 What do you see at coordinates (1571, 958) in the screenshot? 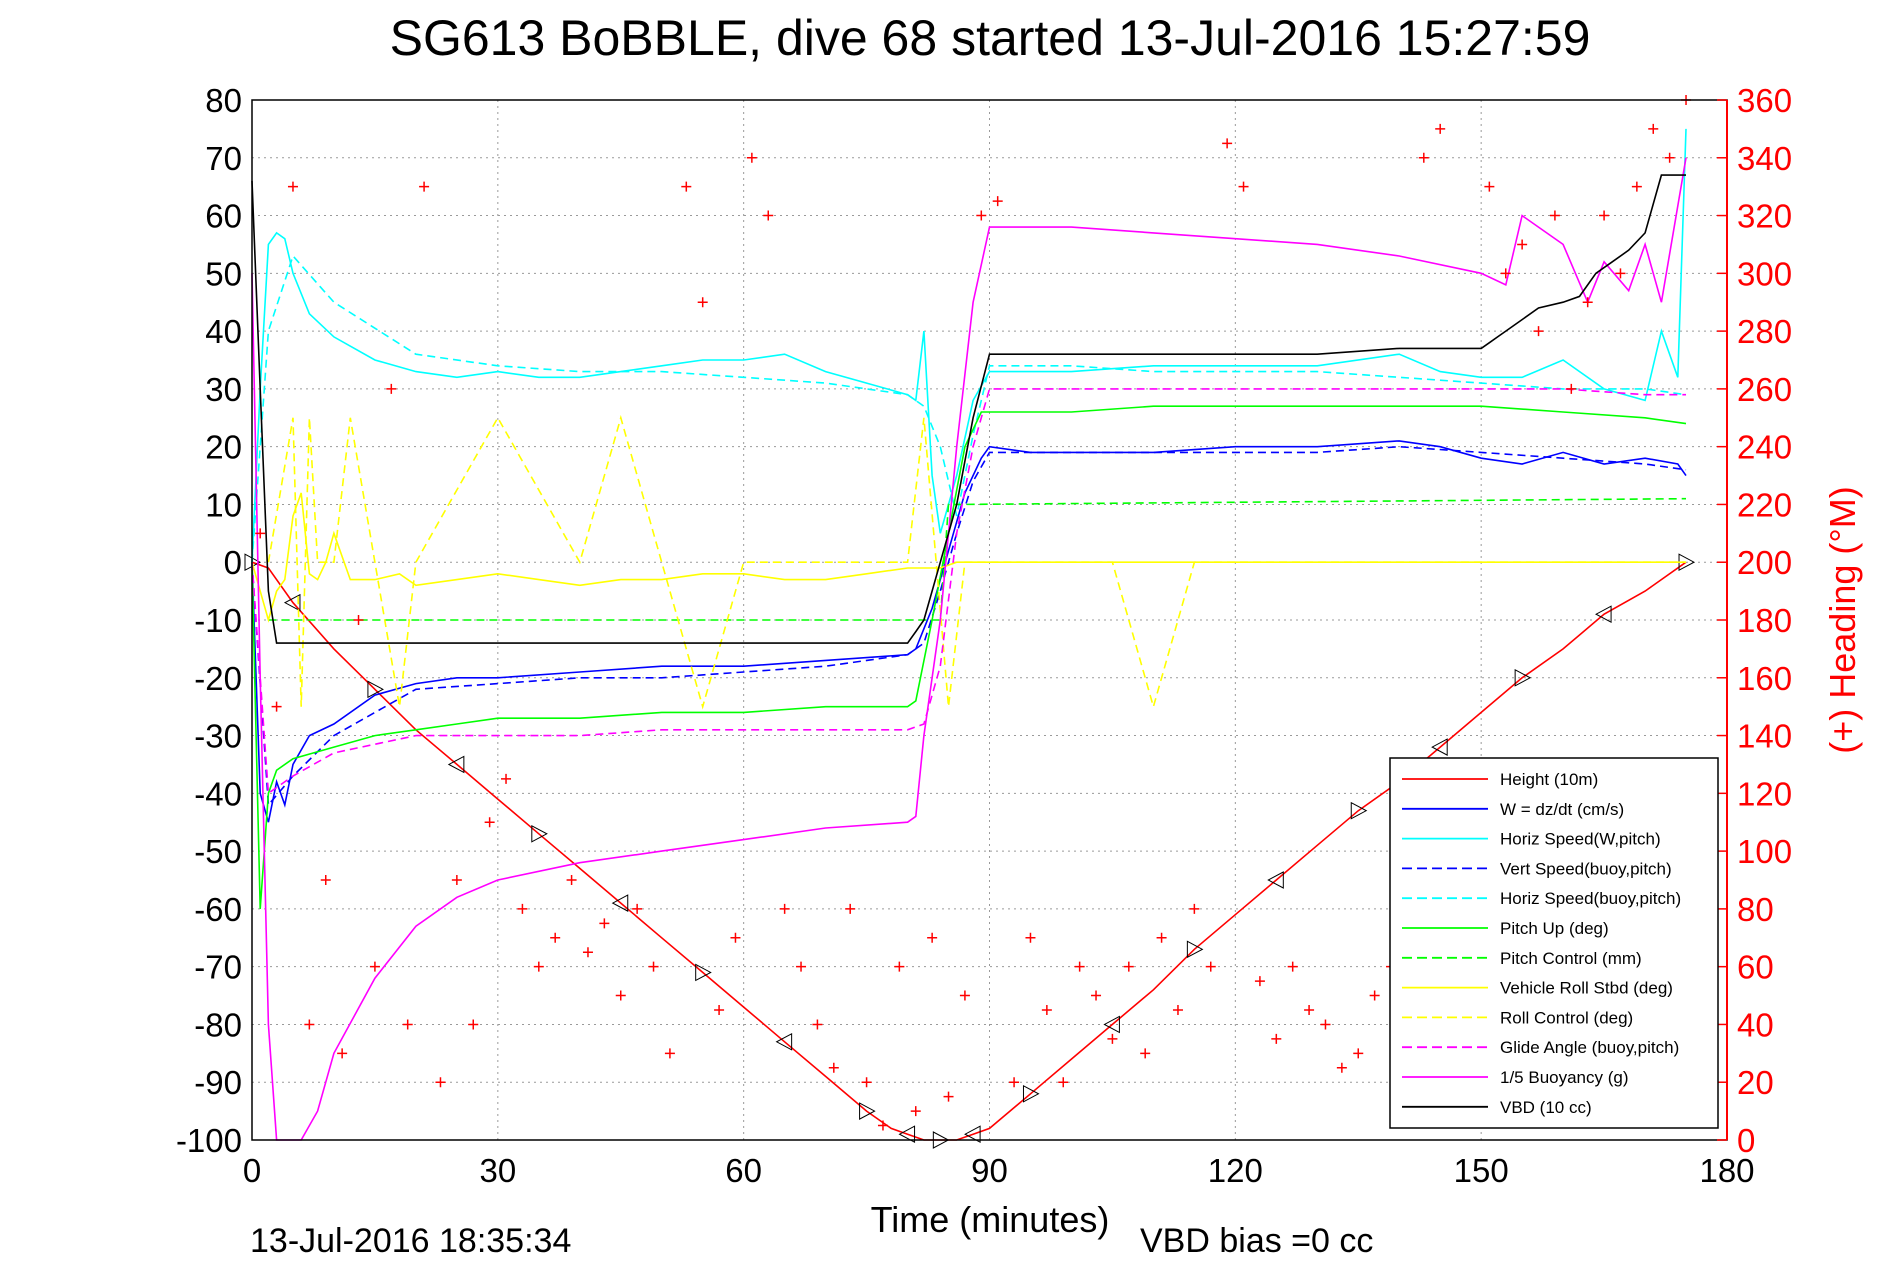
I see `legend-label: Pitch Control (mm)` at bounding box center [1571, 958].